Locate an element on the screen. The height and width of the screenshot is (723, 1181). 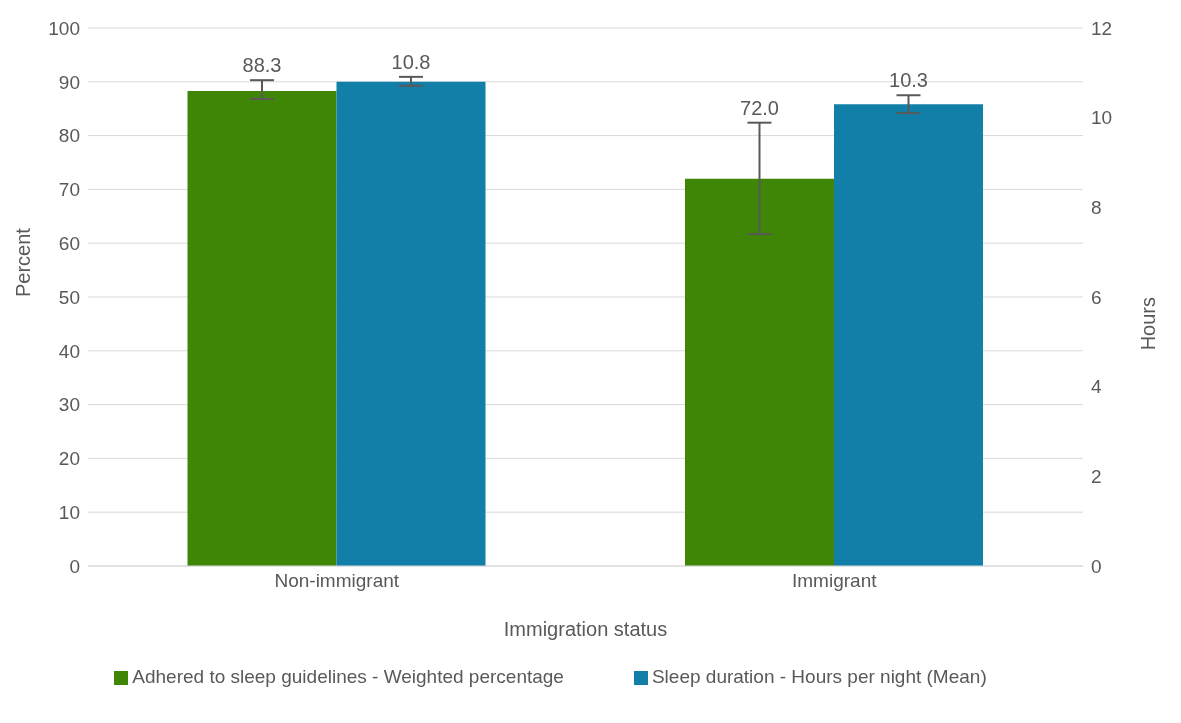
x-axis-title: Immigration status is located at coordinates (585, 629).